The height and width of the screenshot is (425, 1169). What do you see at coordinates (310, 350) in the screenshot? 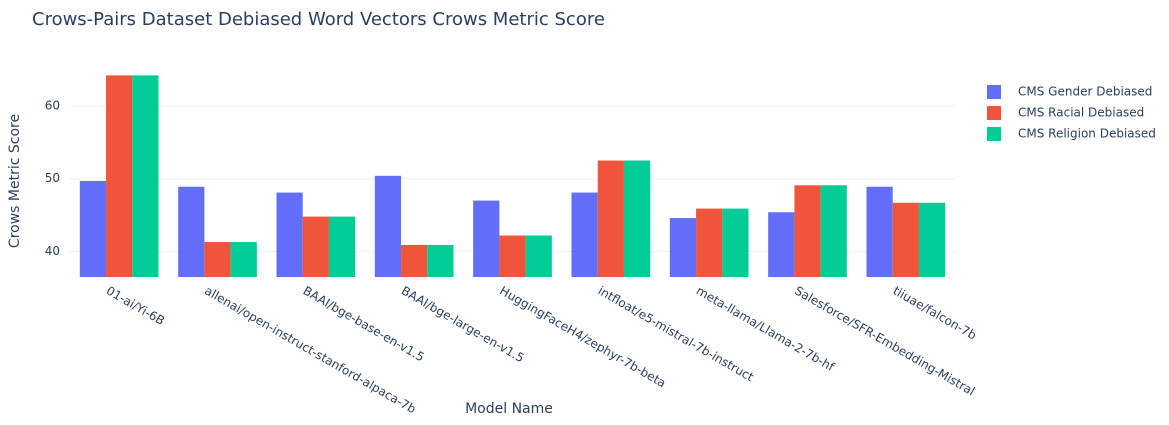
I see `x-tick-label: allenai/open-instruct-stanford-alpaca-7b` at bounding box center [310, 350].